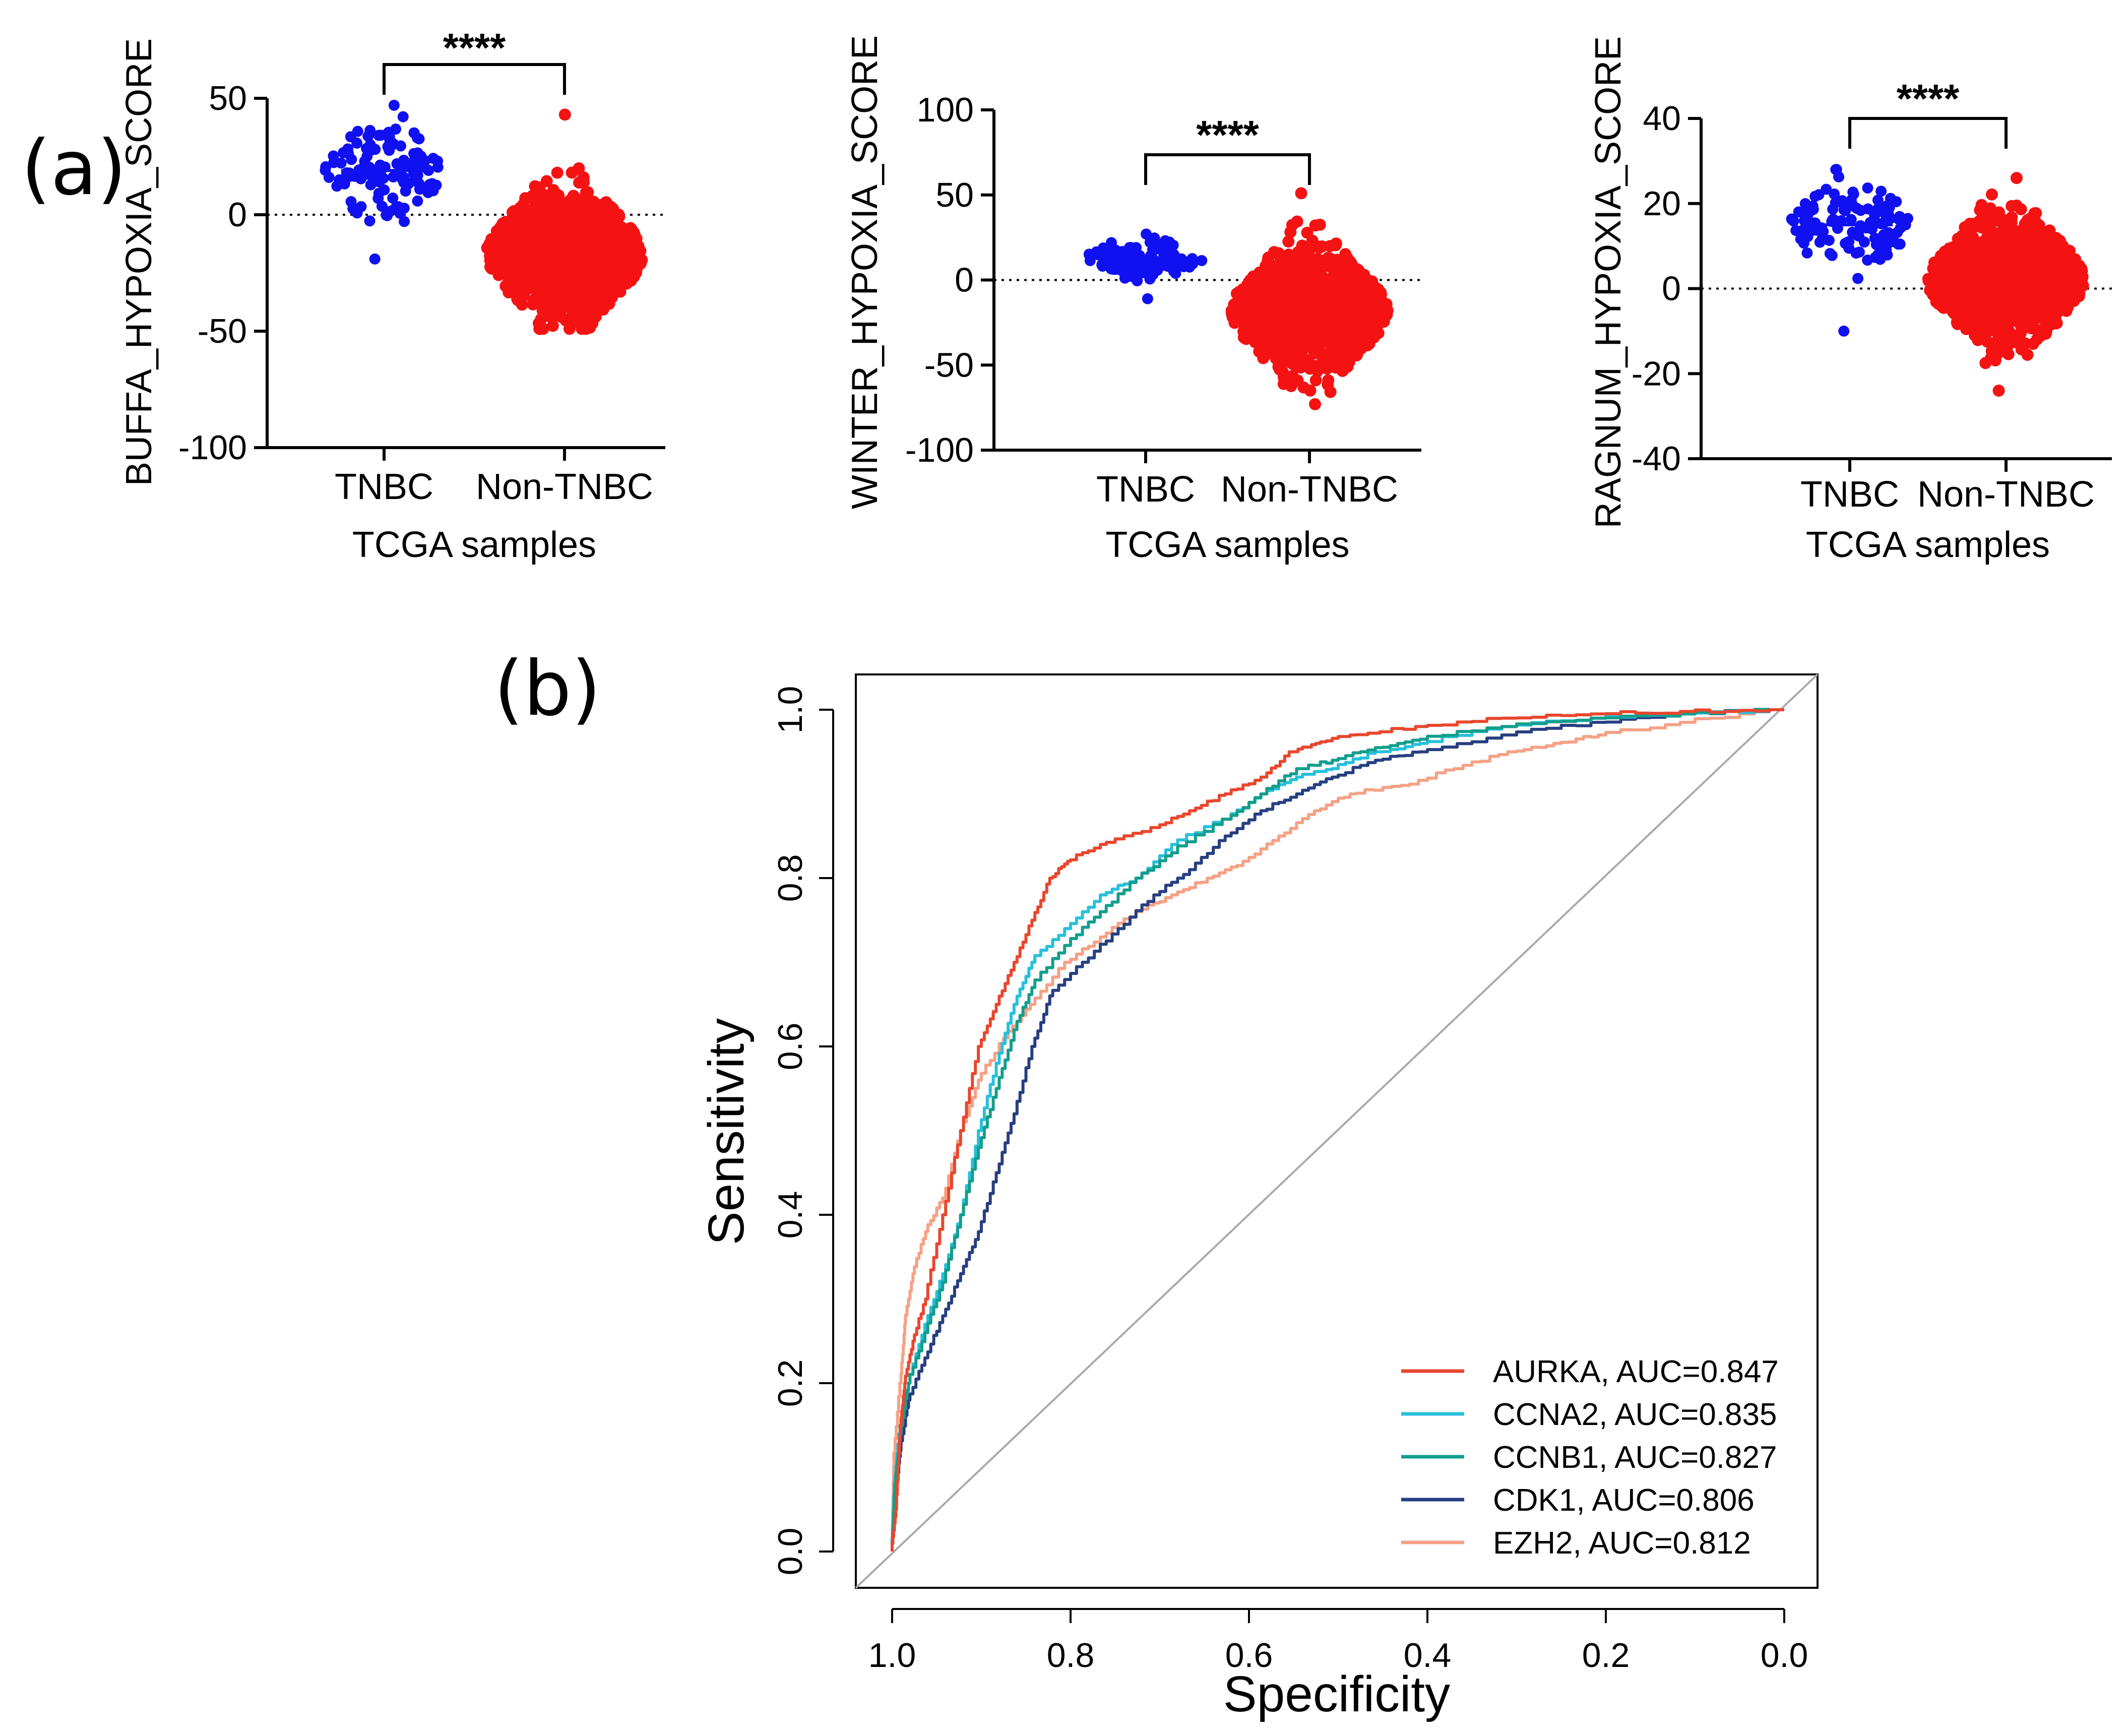 Image resolution: width=2127 pixels, height=1736 pixels. I want to click on significance-bracket, so click(1928, 133).